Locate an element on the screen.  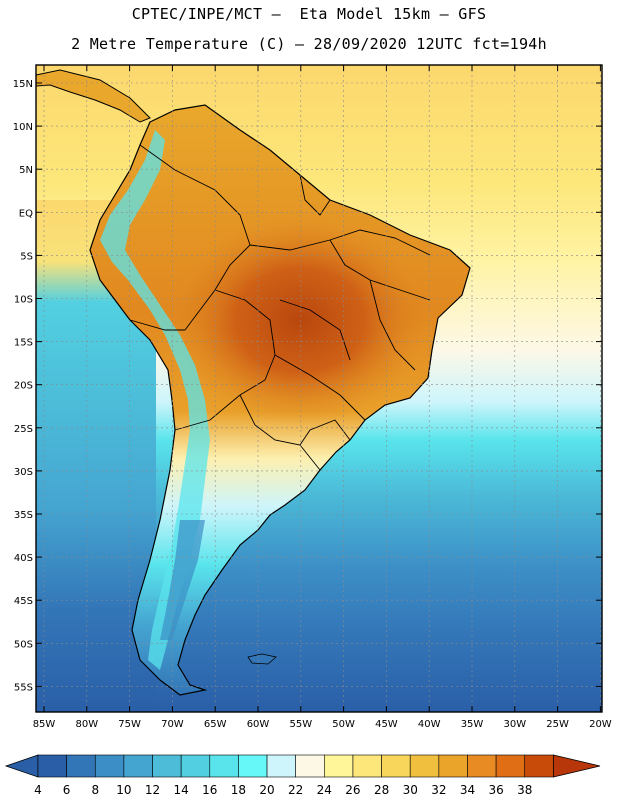
hot-interior-zone is located at coordinates (300, 320).